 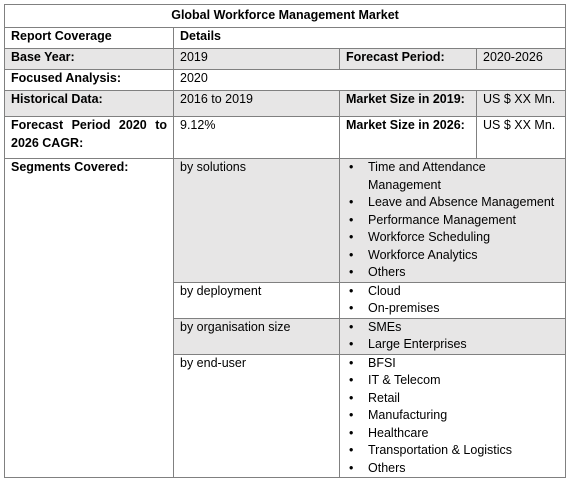 What do you see at coordinates (404, 380) in the screenshot?
I see `segment-item-label: IT & Telecom` at bounding box center [404, 380].